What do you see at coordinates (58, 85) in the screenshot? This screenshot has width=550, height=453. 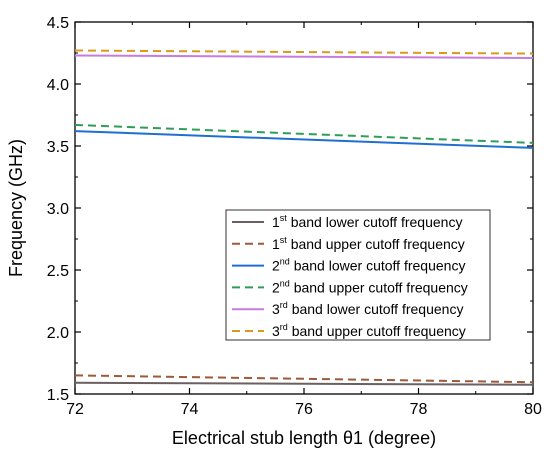 I see `y-tick-label: 4.0` at bounding box center [58, 85].